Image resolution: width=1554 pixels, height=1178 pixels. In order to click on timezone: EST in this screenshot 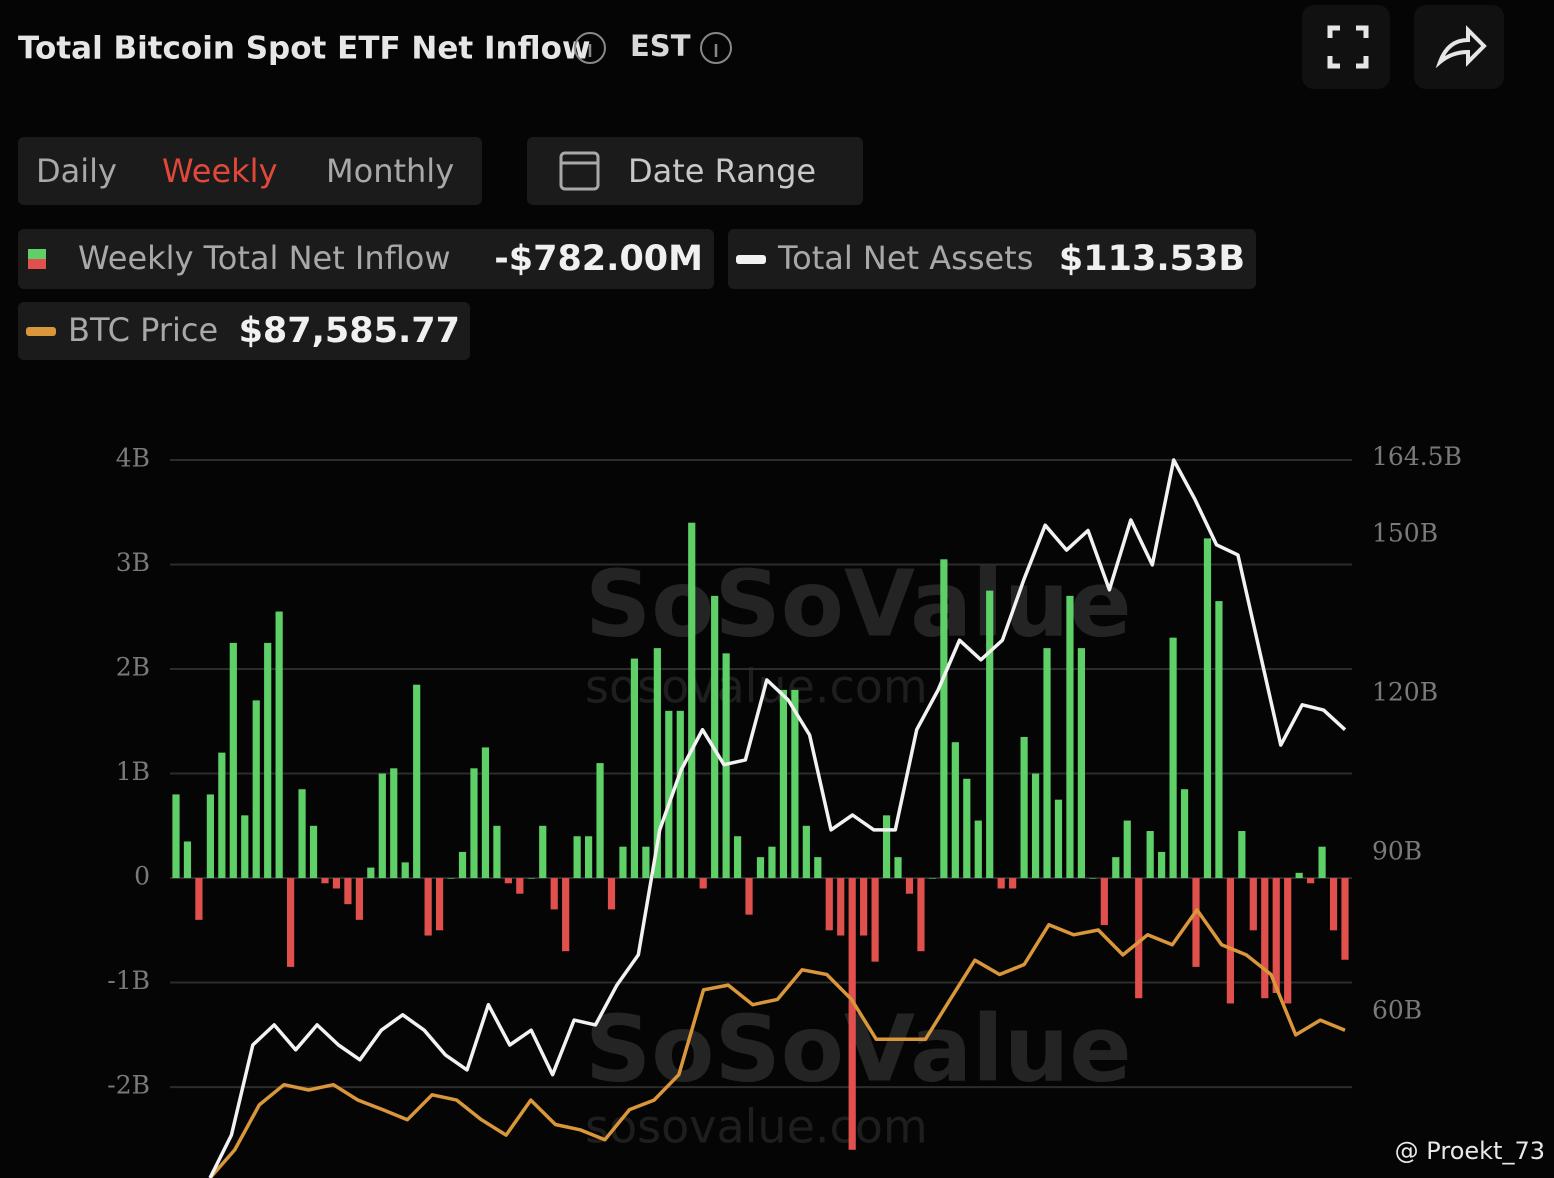, I will do `click(660, 46)`.